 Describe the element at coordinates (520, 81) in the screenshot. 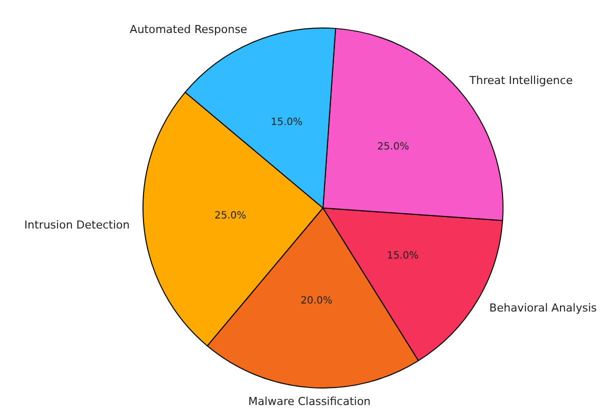

I see `slice-label: Threat Intelligence` at that location.